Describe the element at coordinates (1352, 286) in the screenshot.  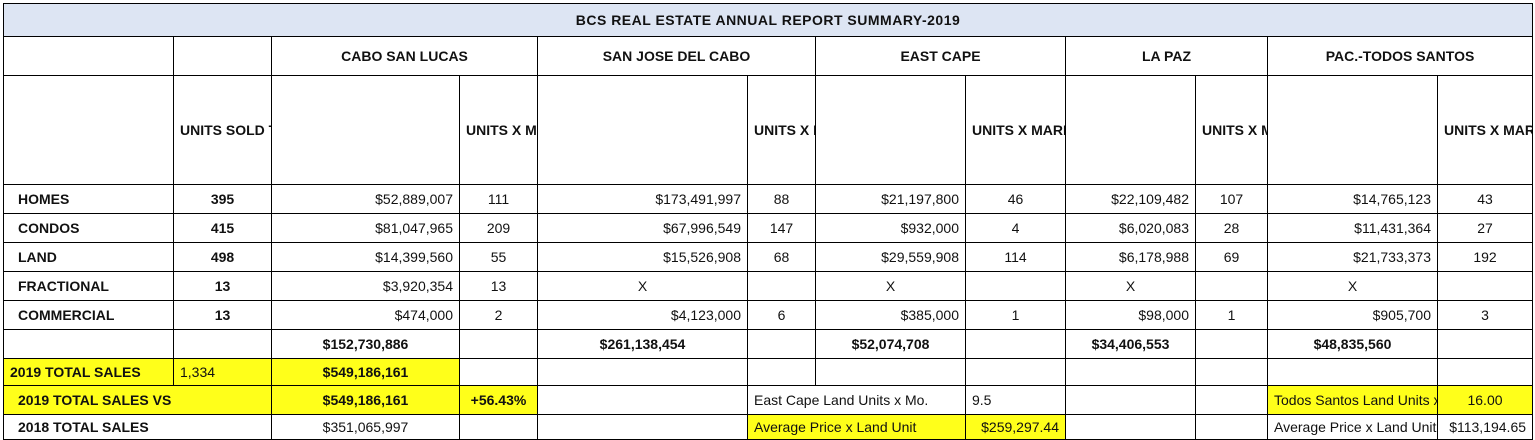
I see `ts-amount: X` at that location.